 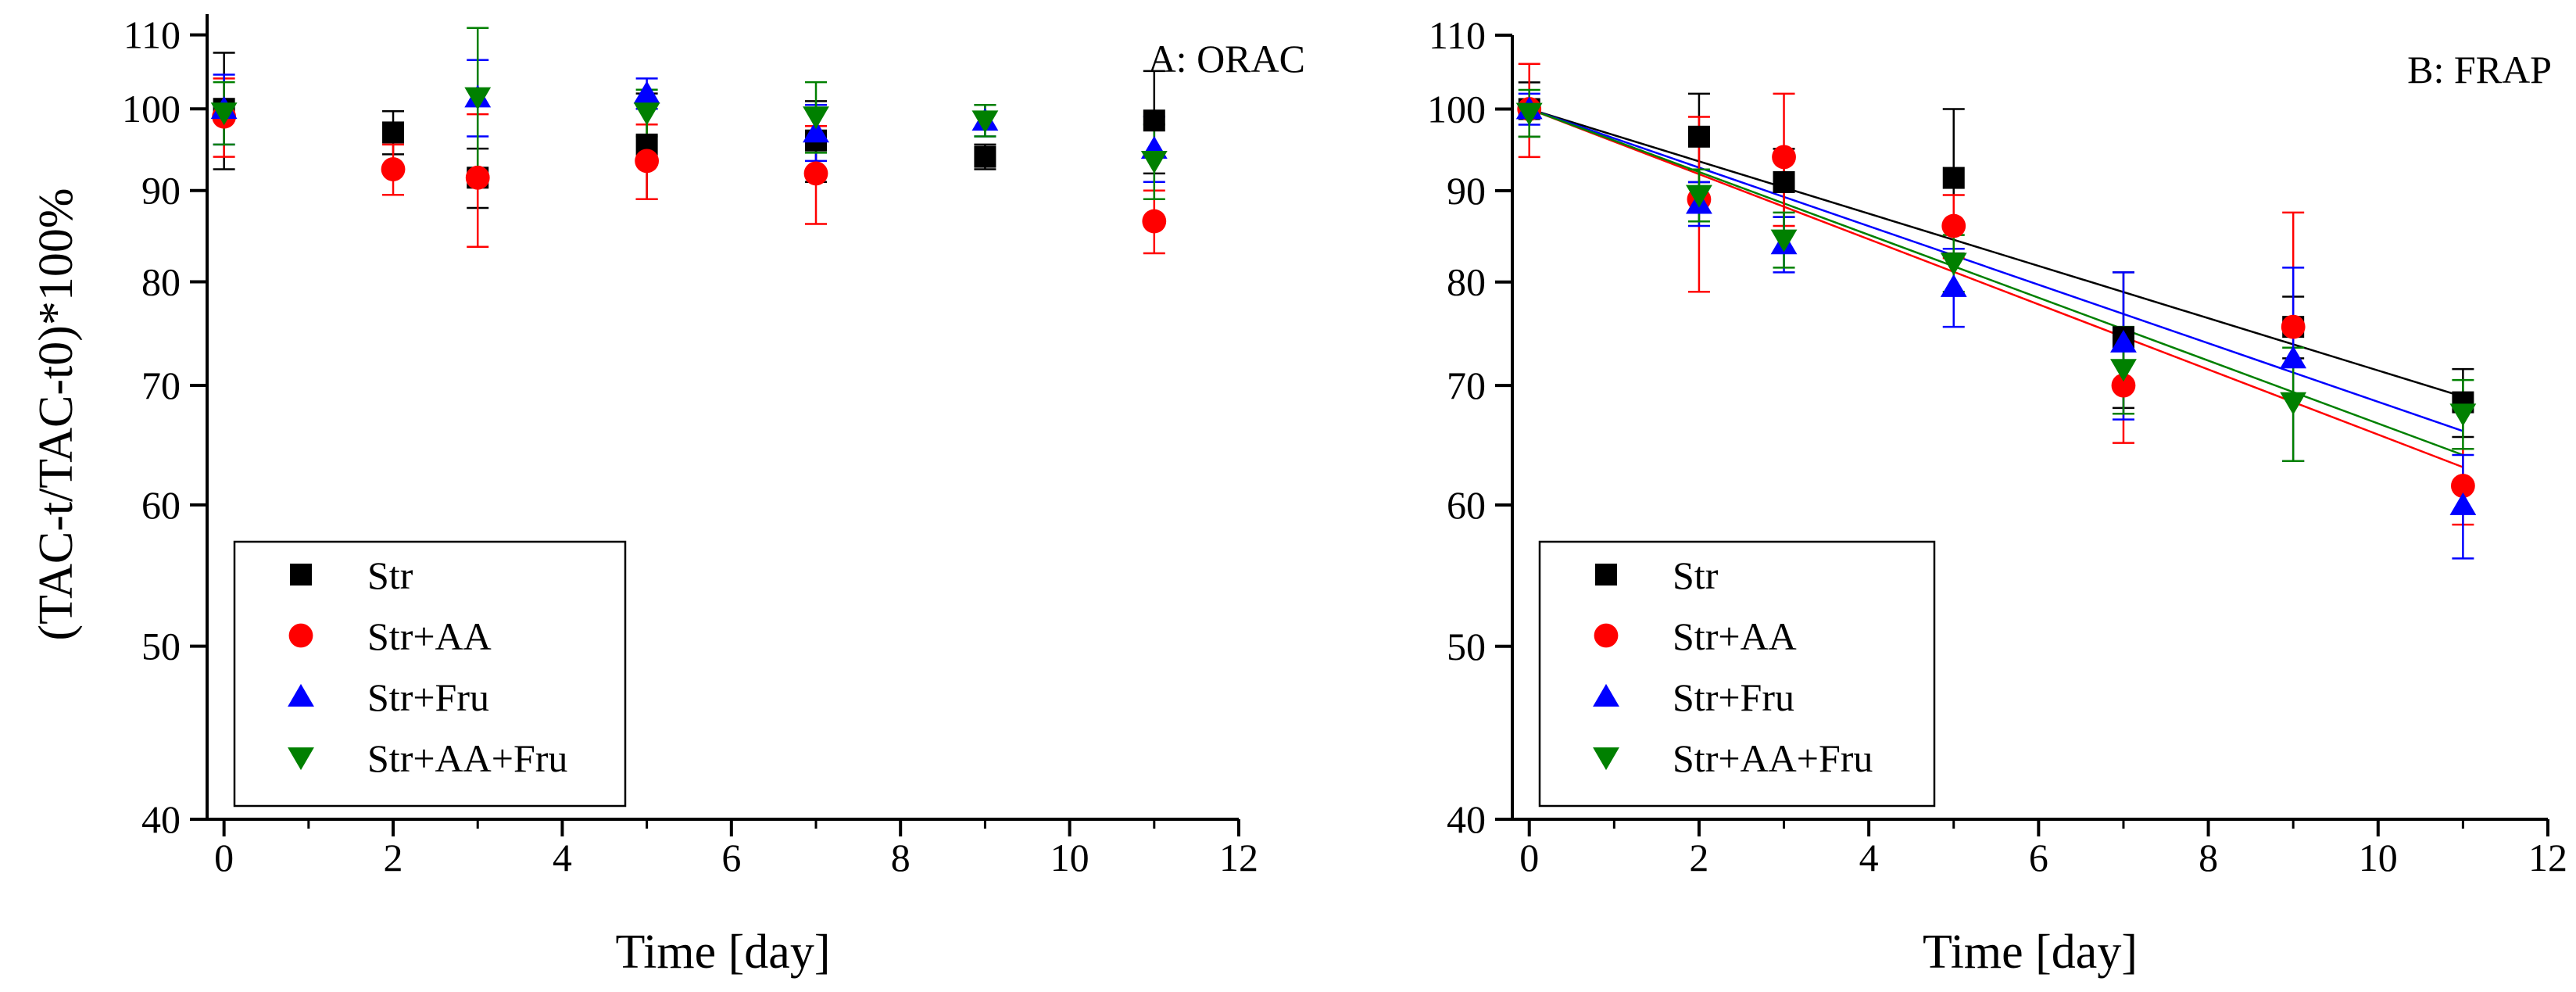 What do you see at coordinates (56, 414) in the screenshot?
I see `y-axis-label: (TAC-t/TAC-t0)*100%` at bounding box center [56, 414].